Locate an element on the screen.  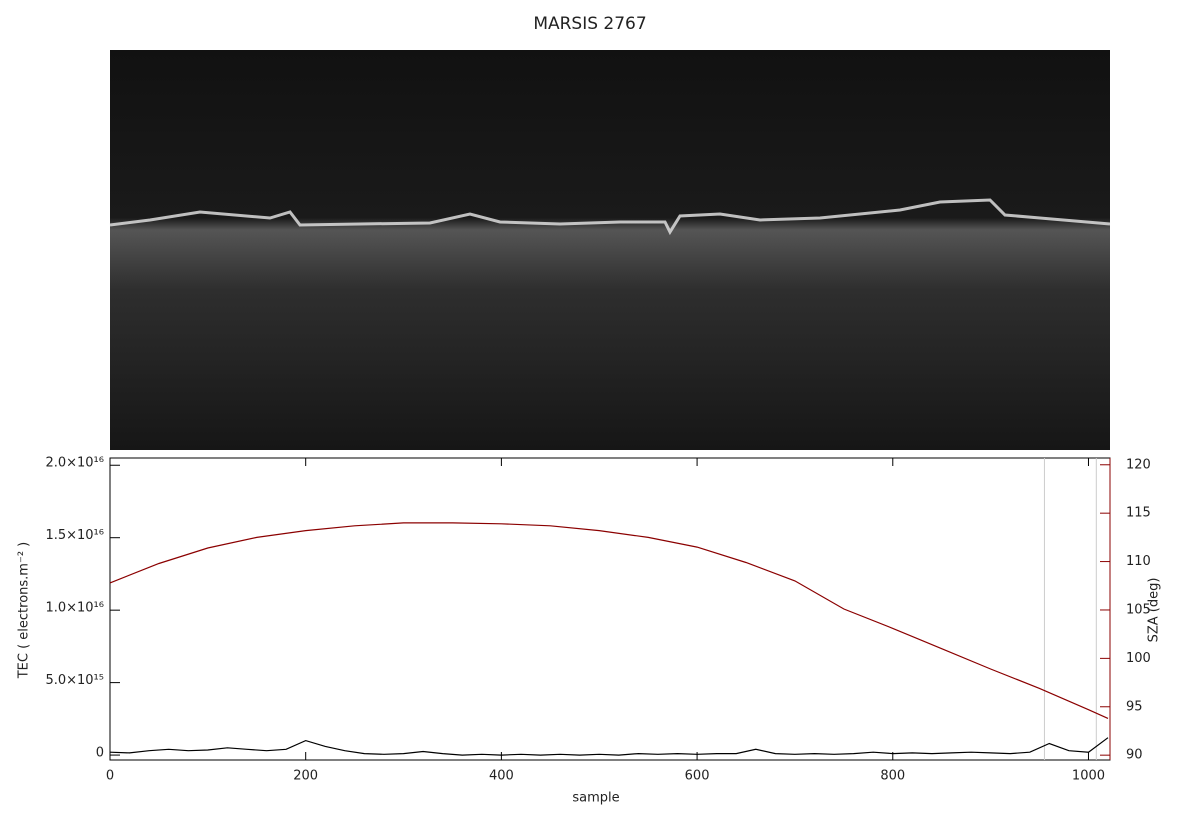
x-tick-label: 1000 is located at coordinates (1088, 776).